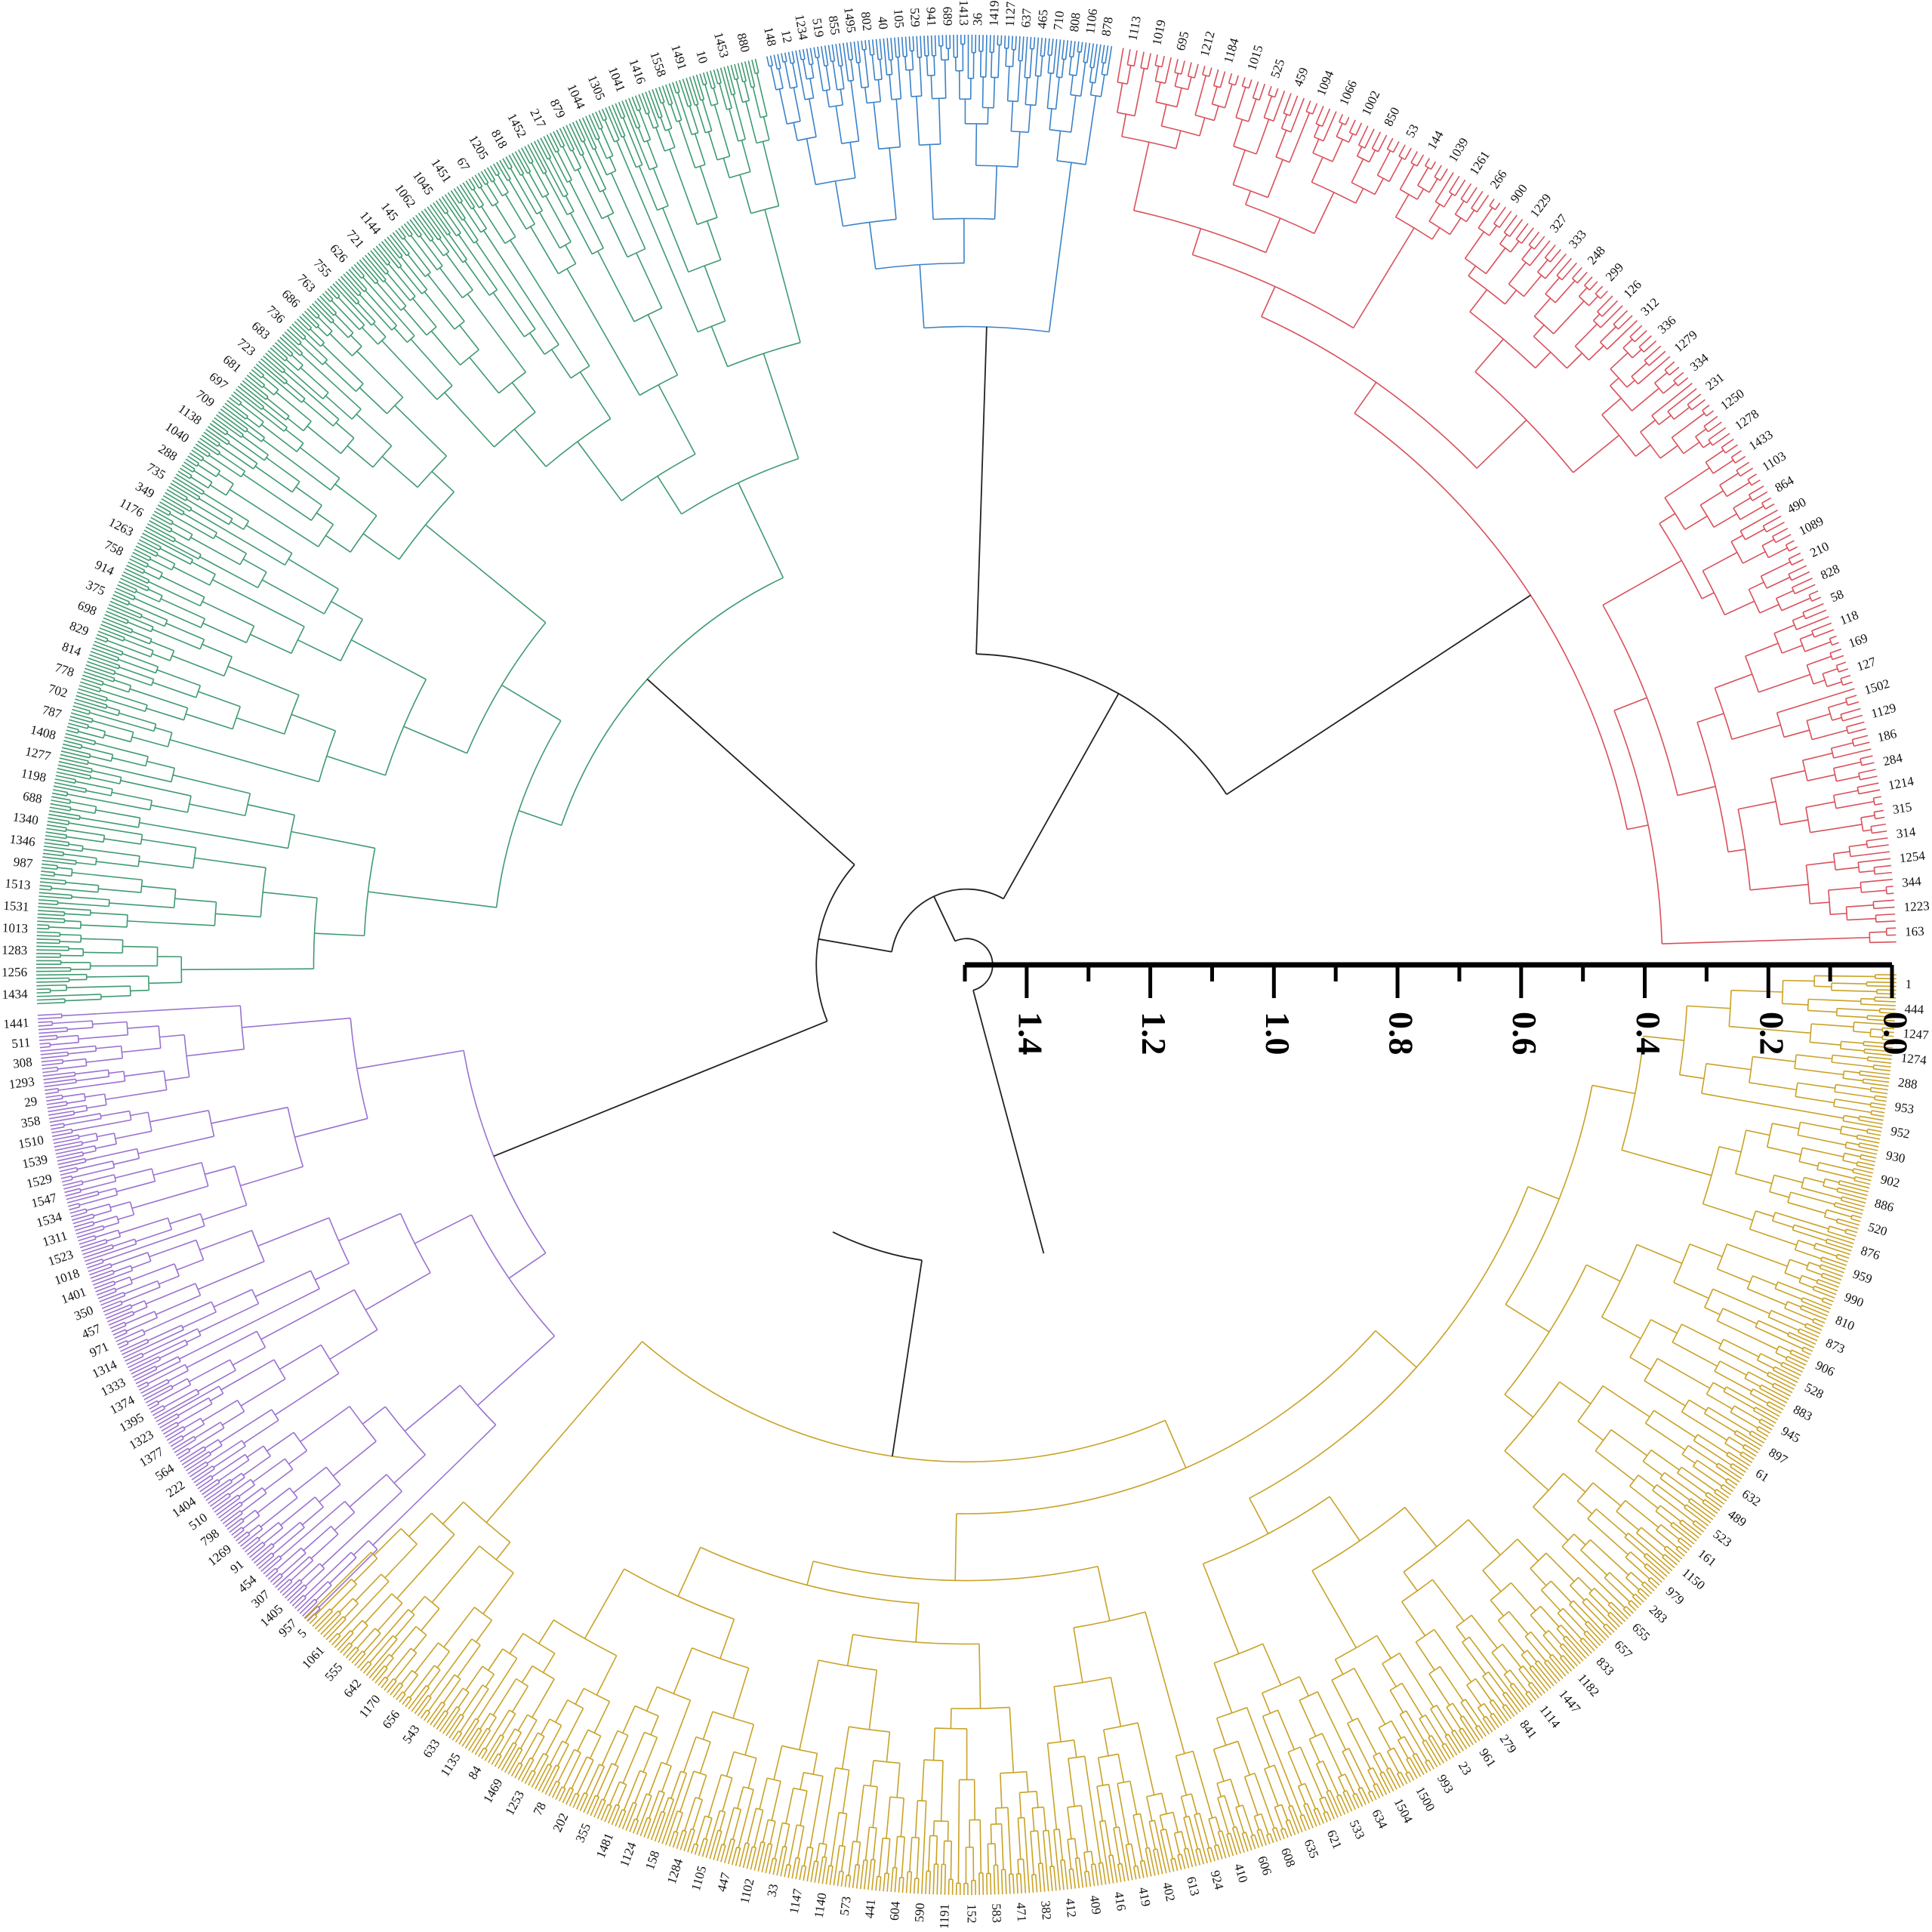  Describe the element at coordinates (899, 18) in the screenshot. I see `leaf-label: 105` at that location.